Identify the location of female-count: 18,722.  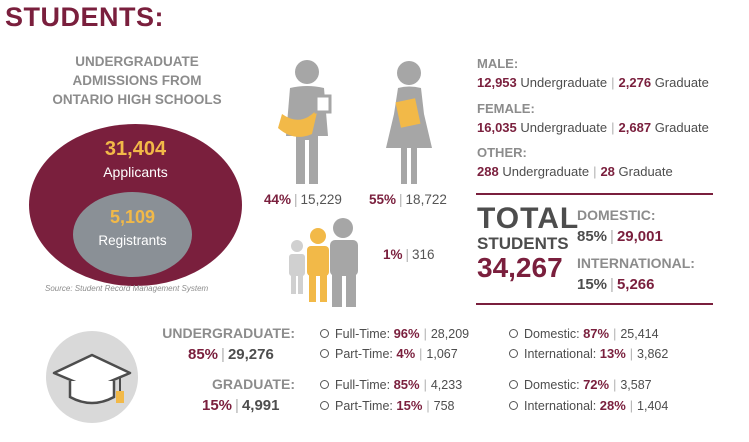
(426, 199).